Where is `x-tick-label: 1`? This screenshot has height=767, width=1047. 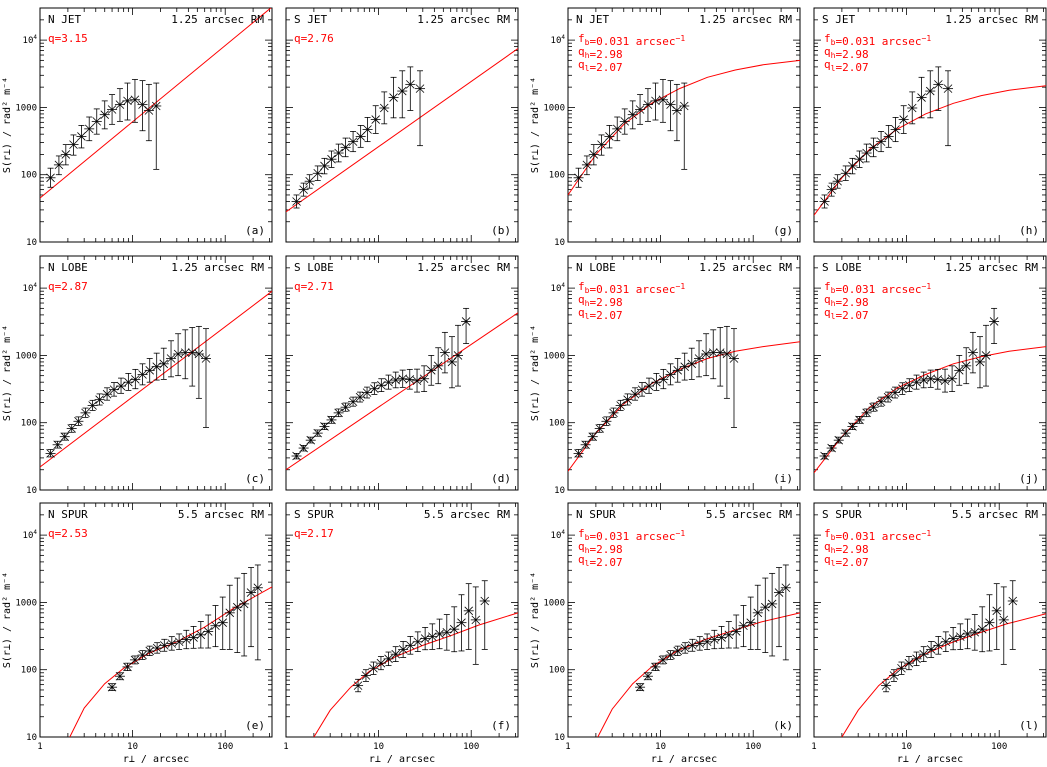
x-tick-label: 1 is located at coordinates (39, 747).